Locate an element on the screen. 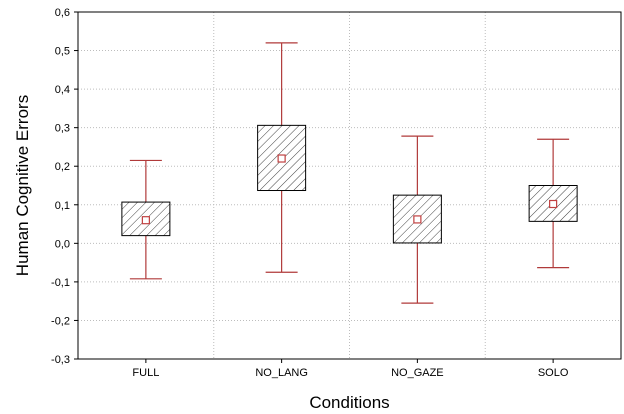  y-tick-label: 0,5 is located at coordinates (62, 52).